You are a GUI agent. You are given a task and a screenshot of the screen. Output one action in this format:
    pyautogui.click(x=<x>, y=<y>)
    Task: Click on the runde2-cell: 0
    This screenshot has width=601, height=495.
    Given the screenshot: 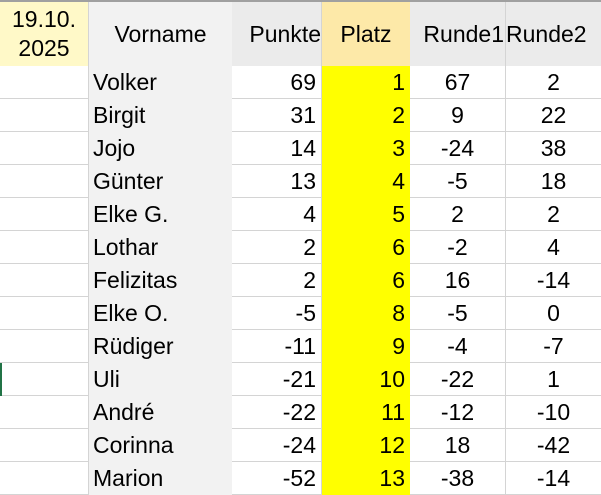 What is the action you would take?
    pyautogui.click(x=553, y=313)
    